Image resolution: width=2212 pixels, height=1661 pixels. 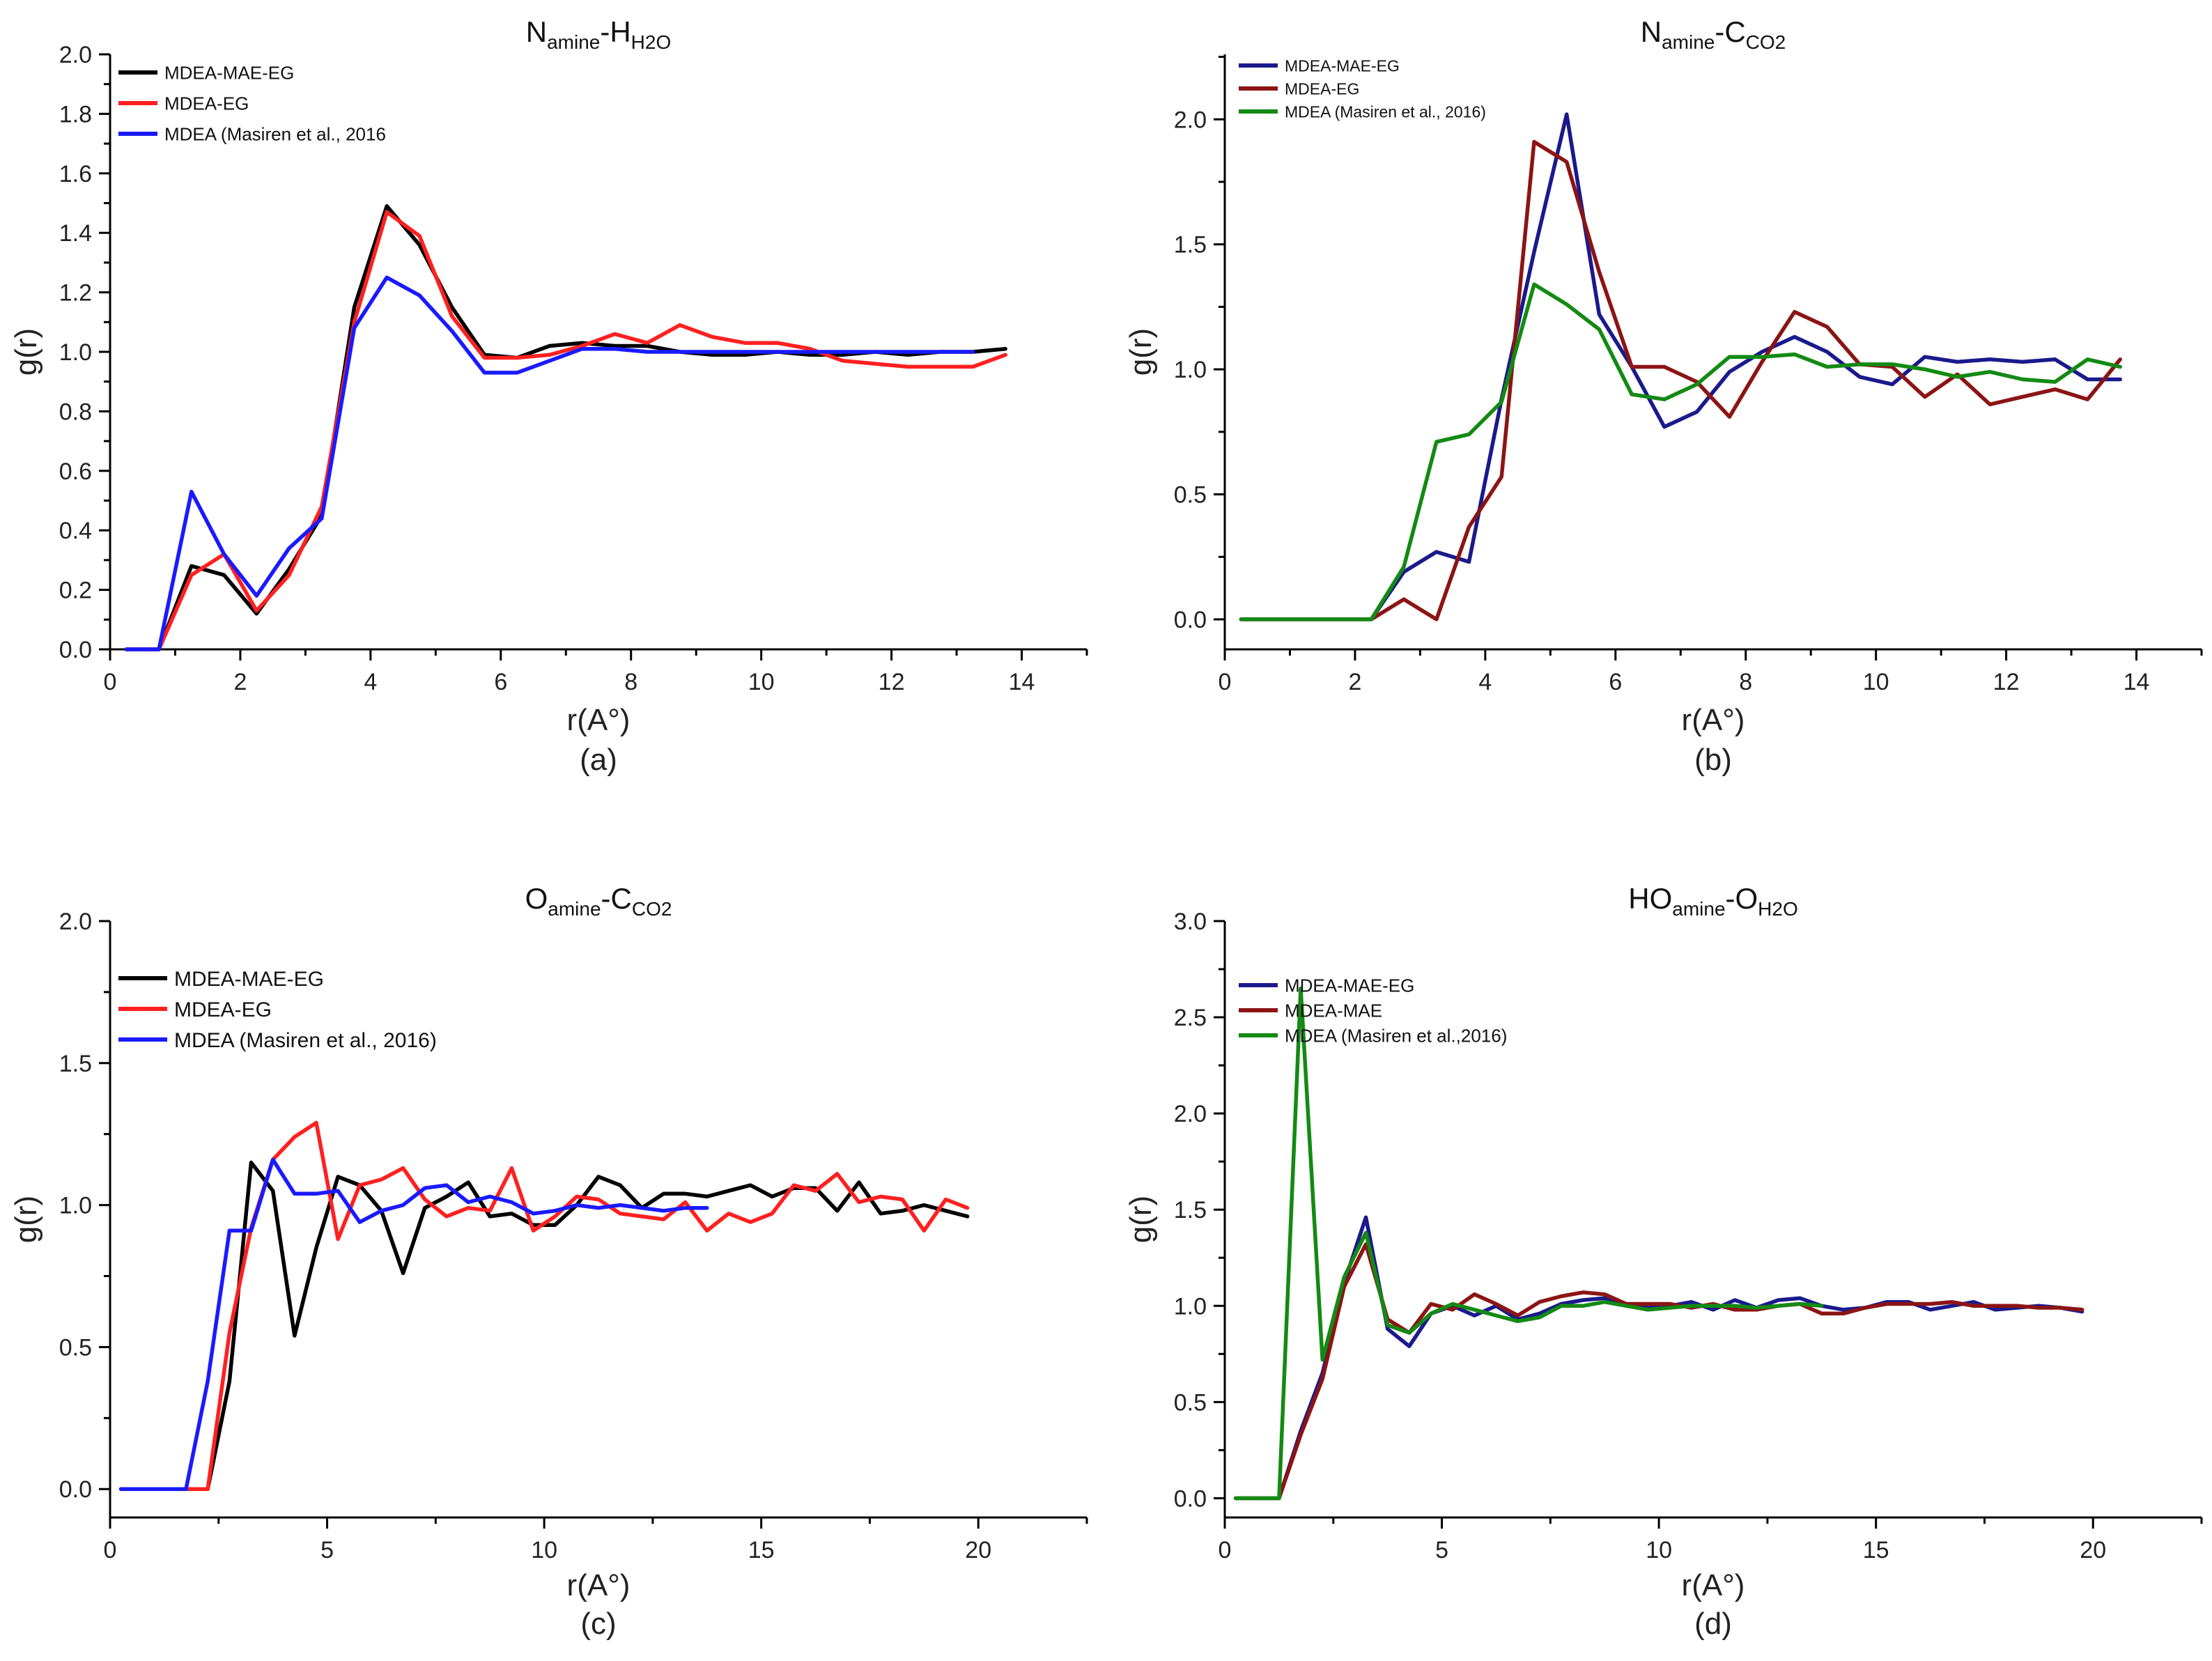 What do you see at coordinates (75, 412) in the screenshot?
I see `y-tick-label: 0.8` at bounding box center [75, 412].